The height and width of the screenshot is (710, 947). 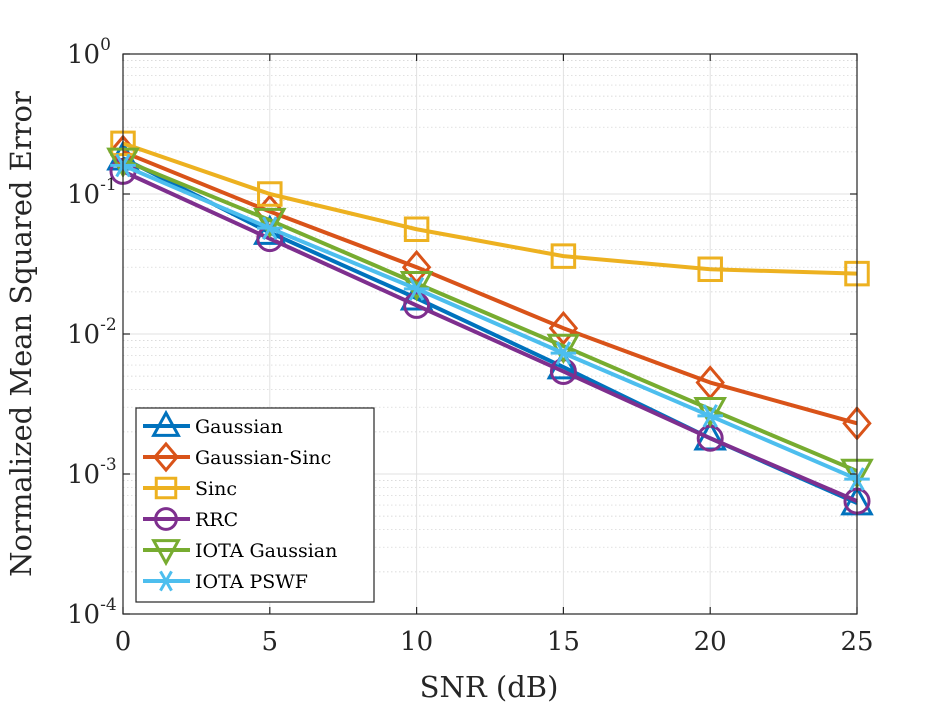 What do you see at coordinates (190, 519) in the screenshot?
I see `legend-item-rrc: RRC` at bounding box center [190, 519].